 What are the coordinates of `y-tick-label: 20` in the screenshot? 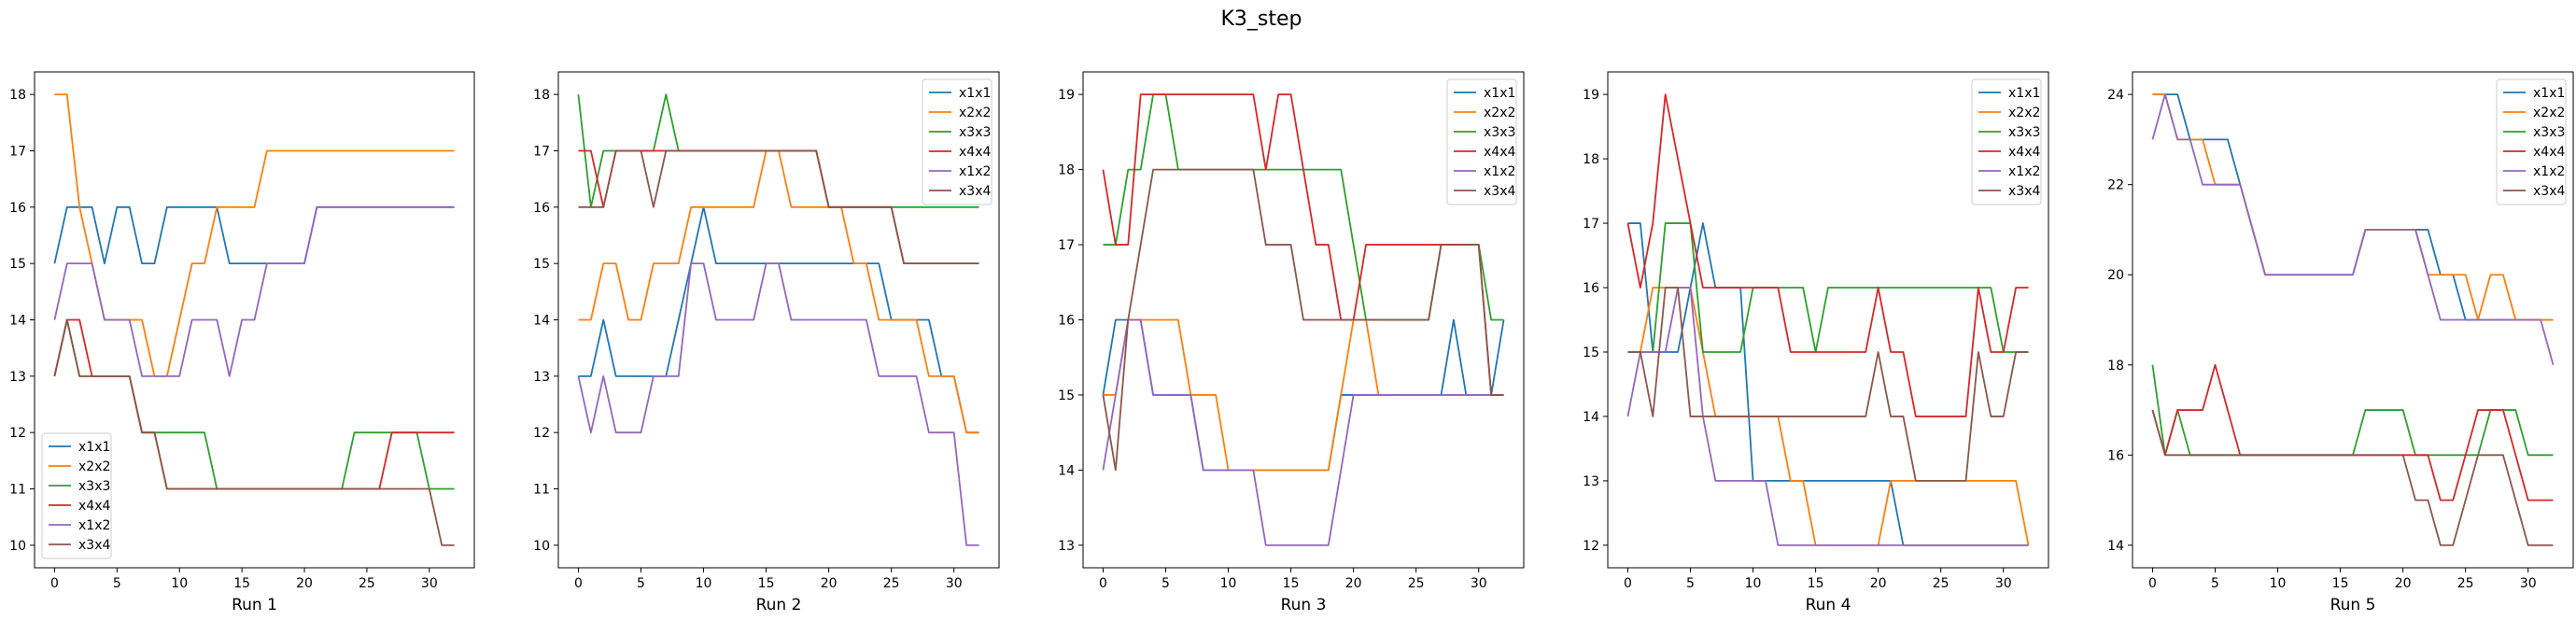 It's located at (2116, 276).